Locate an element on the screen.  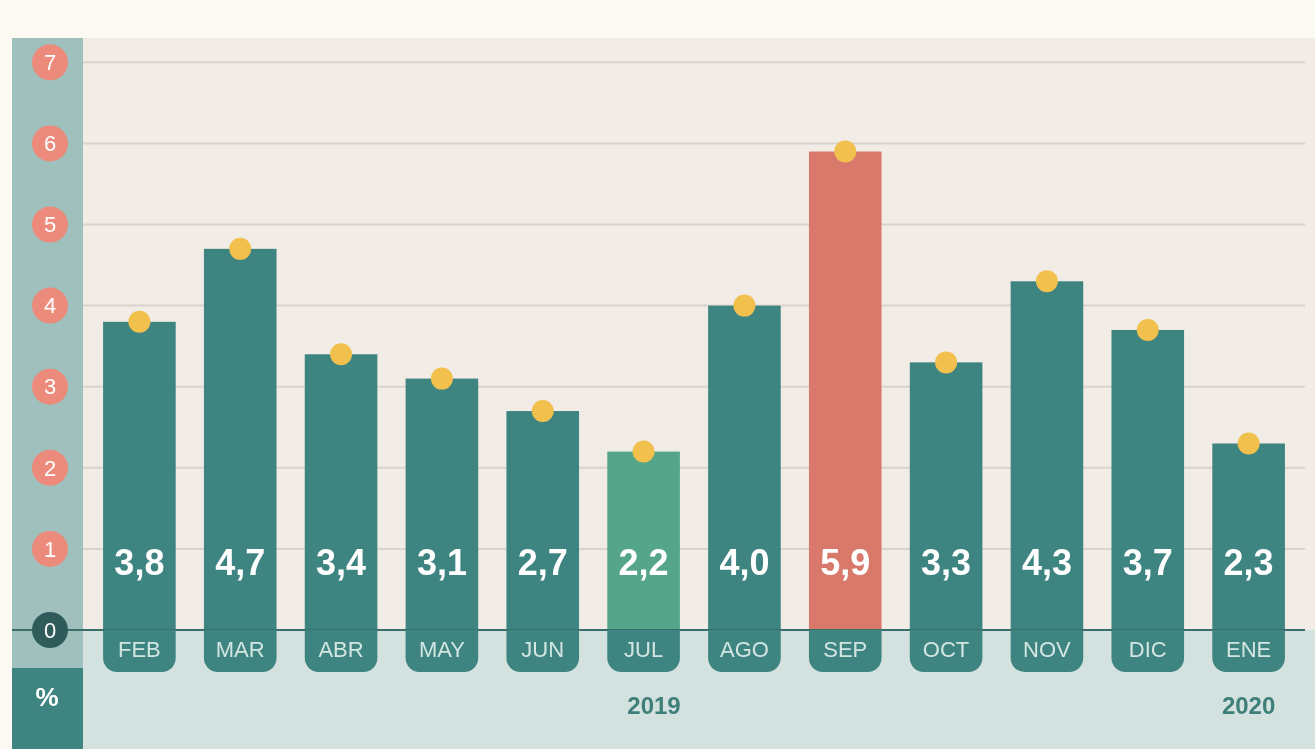
y-tick-label: 3 is located at coordinates (50, 387).